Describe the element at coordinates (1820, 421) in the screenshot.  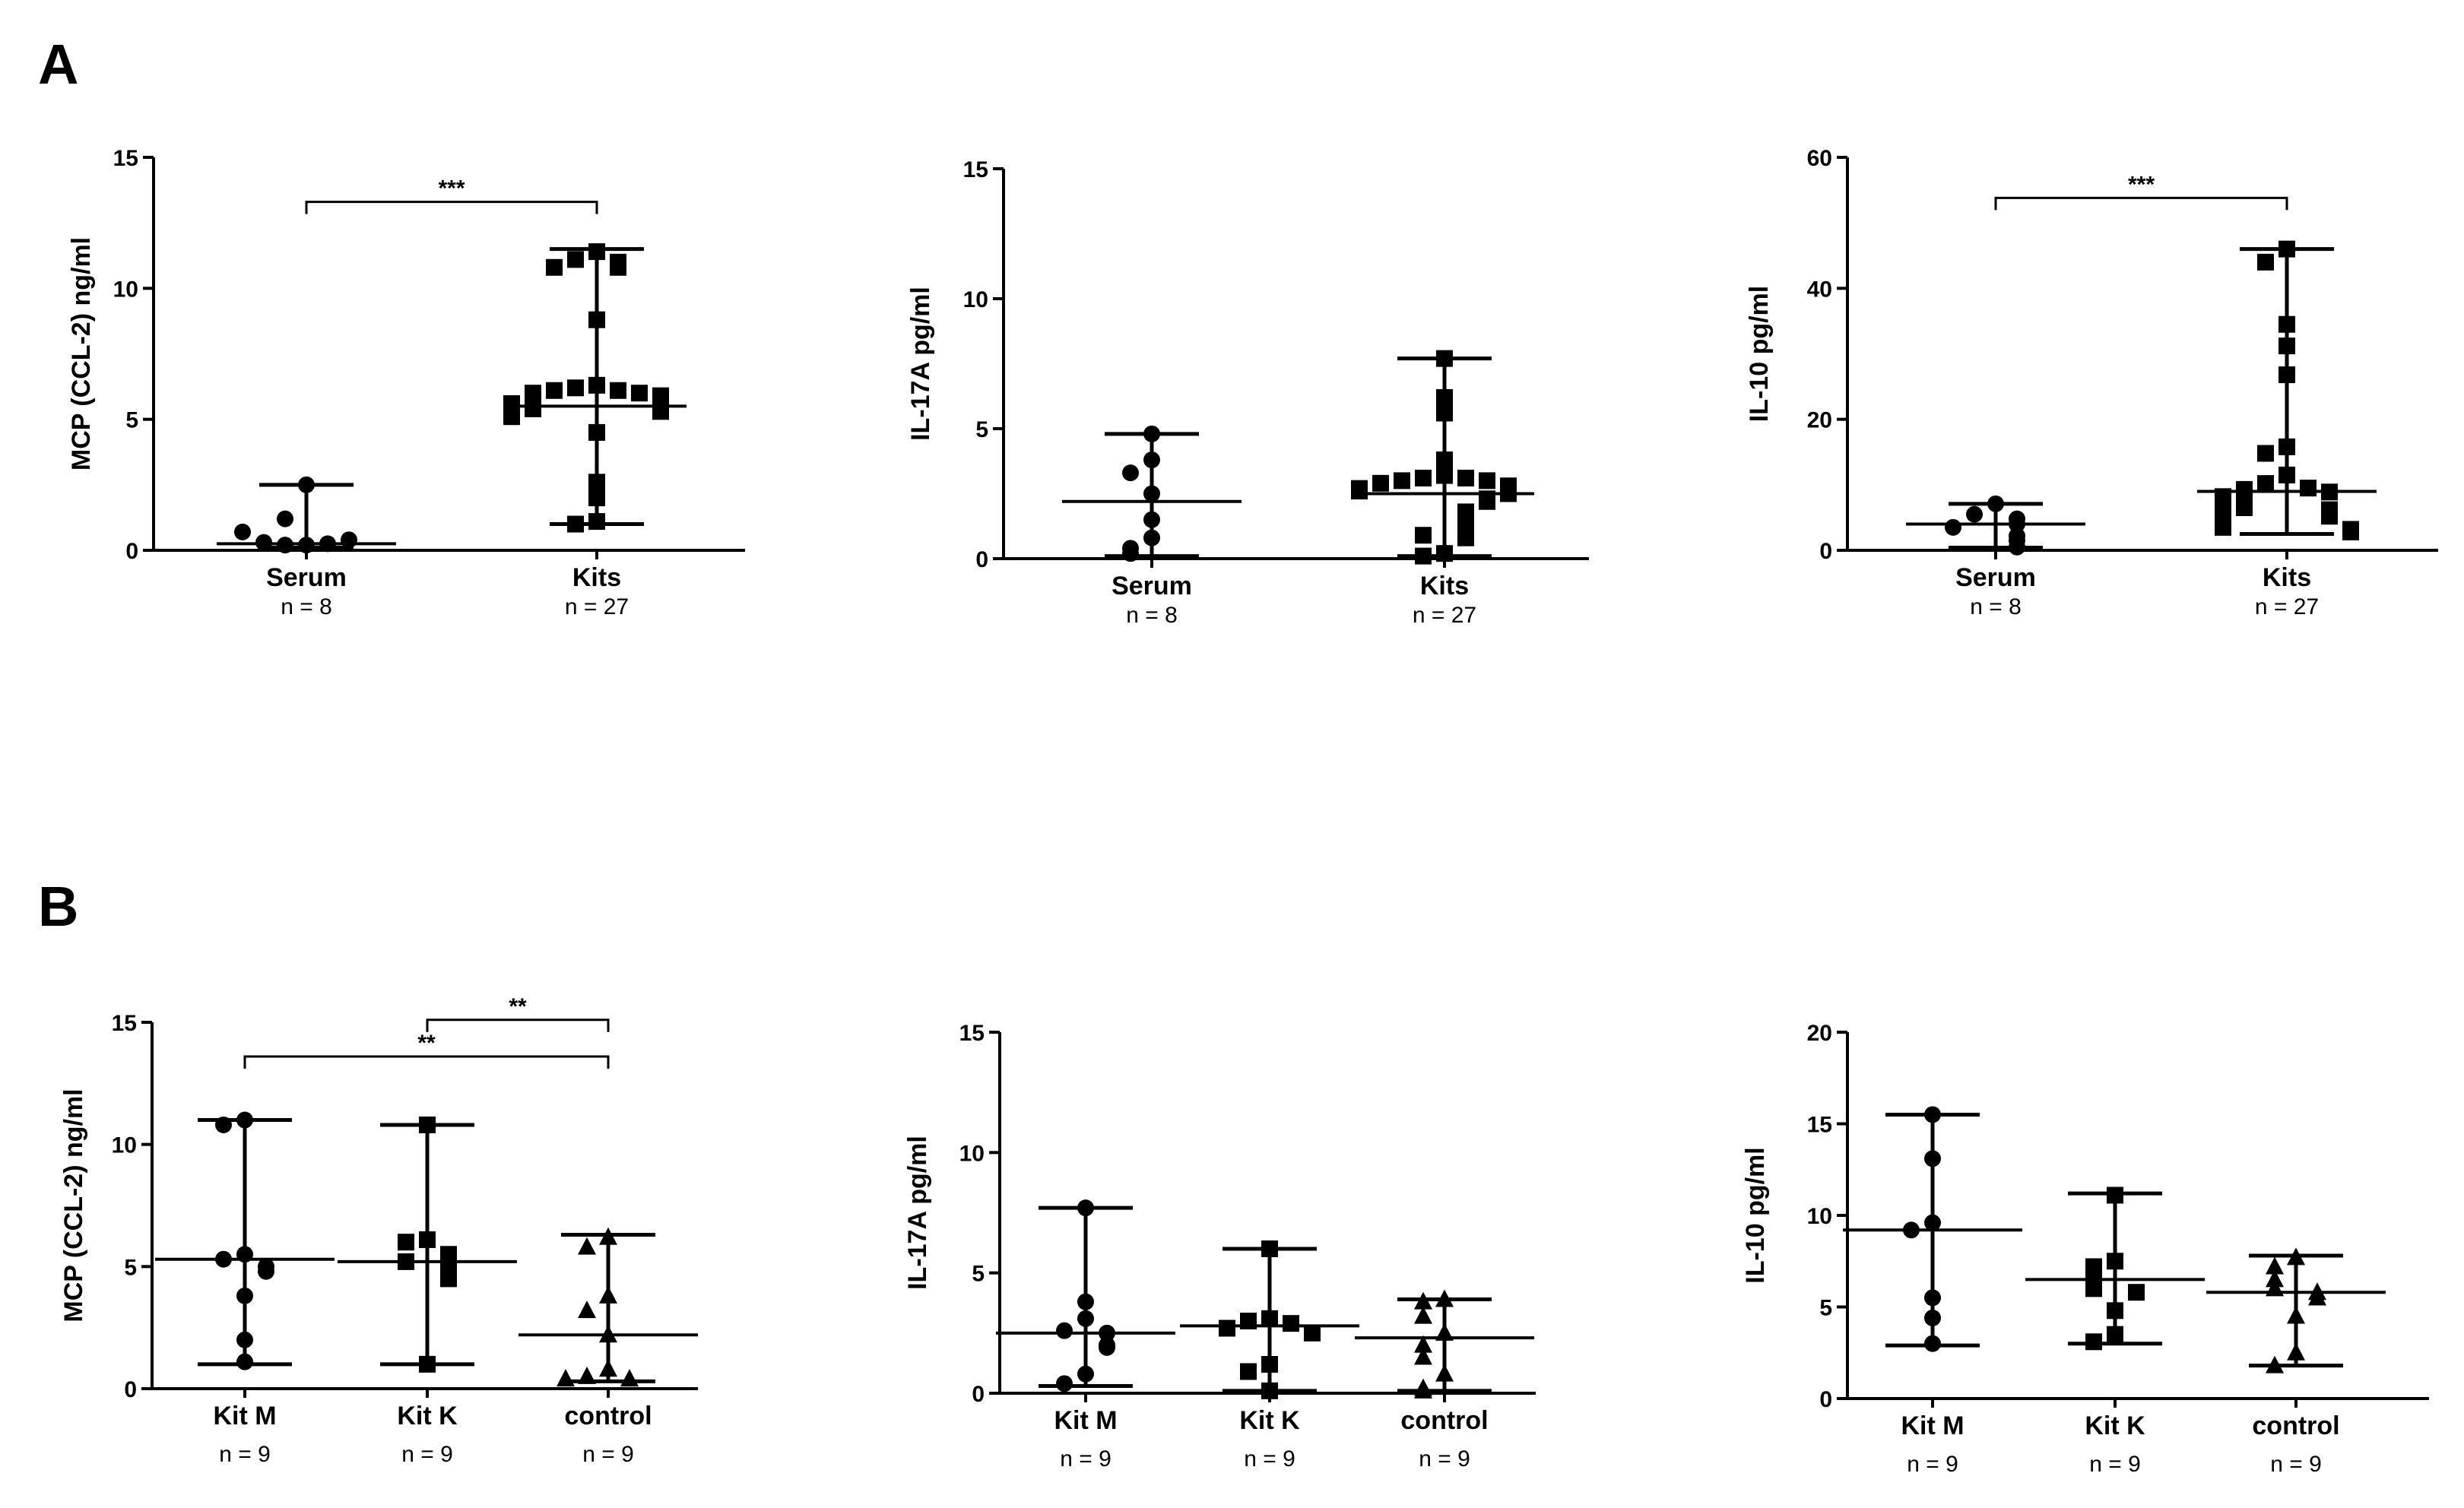
I see `y-tick-label: 20` at that location.